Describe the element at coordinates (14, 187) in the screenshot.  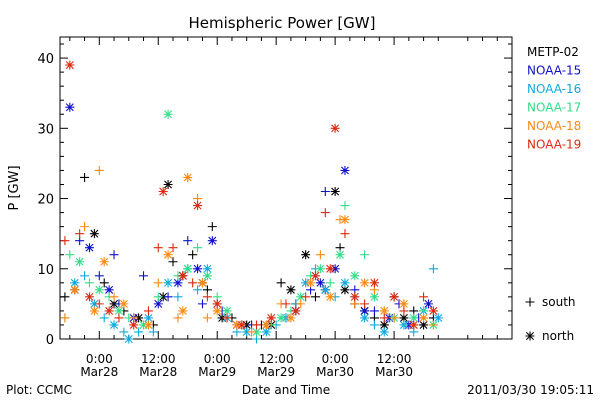
I see `y-axis-label: P [GW]` at that location.